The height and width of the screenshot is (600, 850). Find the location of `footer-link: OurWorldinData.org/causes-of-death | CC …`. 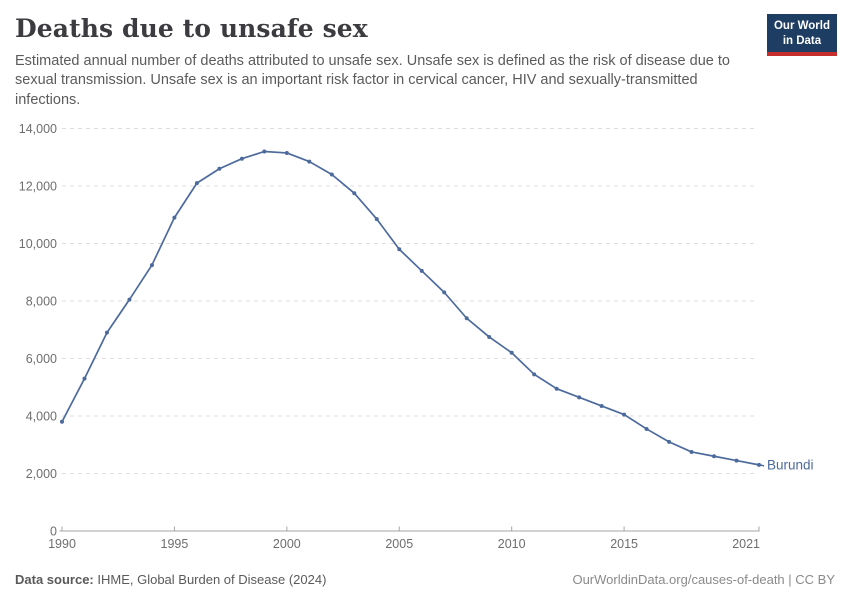

footer-link: OurWorldinData.org/causes-of-death | CC … is located at coordinates (703, 579).